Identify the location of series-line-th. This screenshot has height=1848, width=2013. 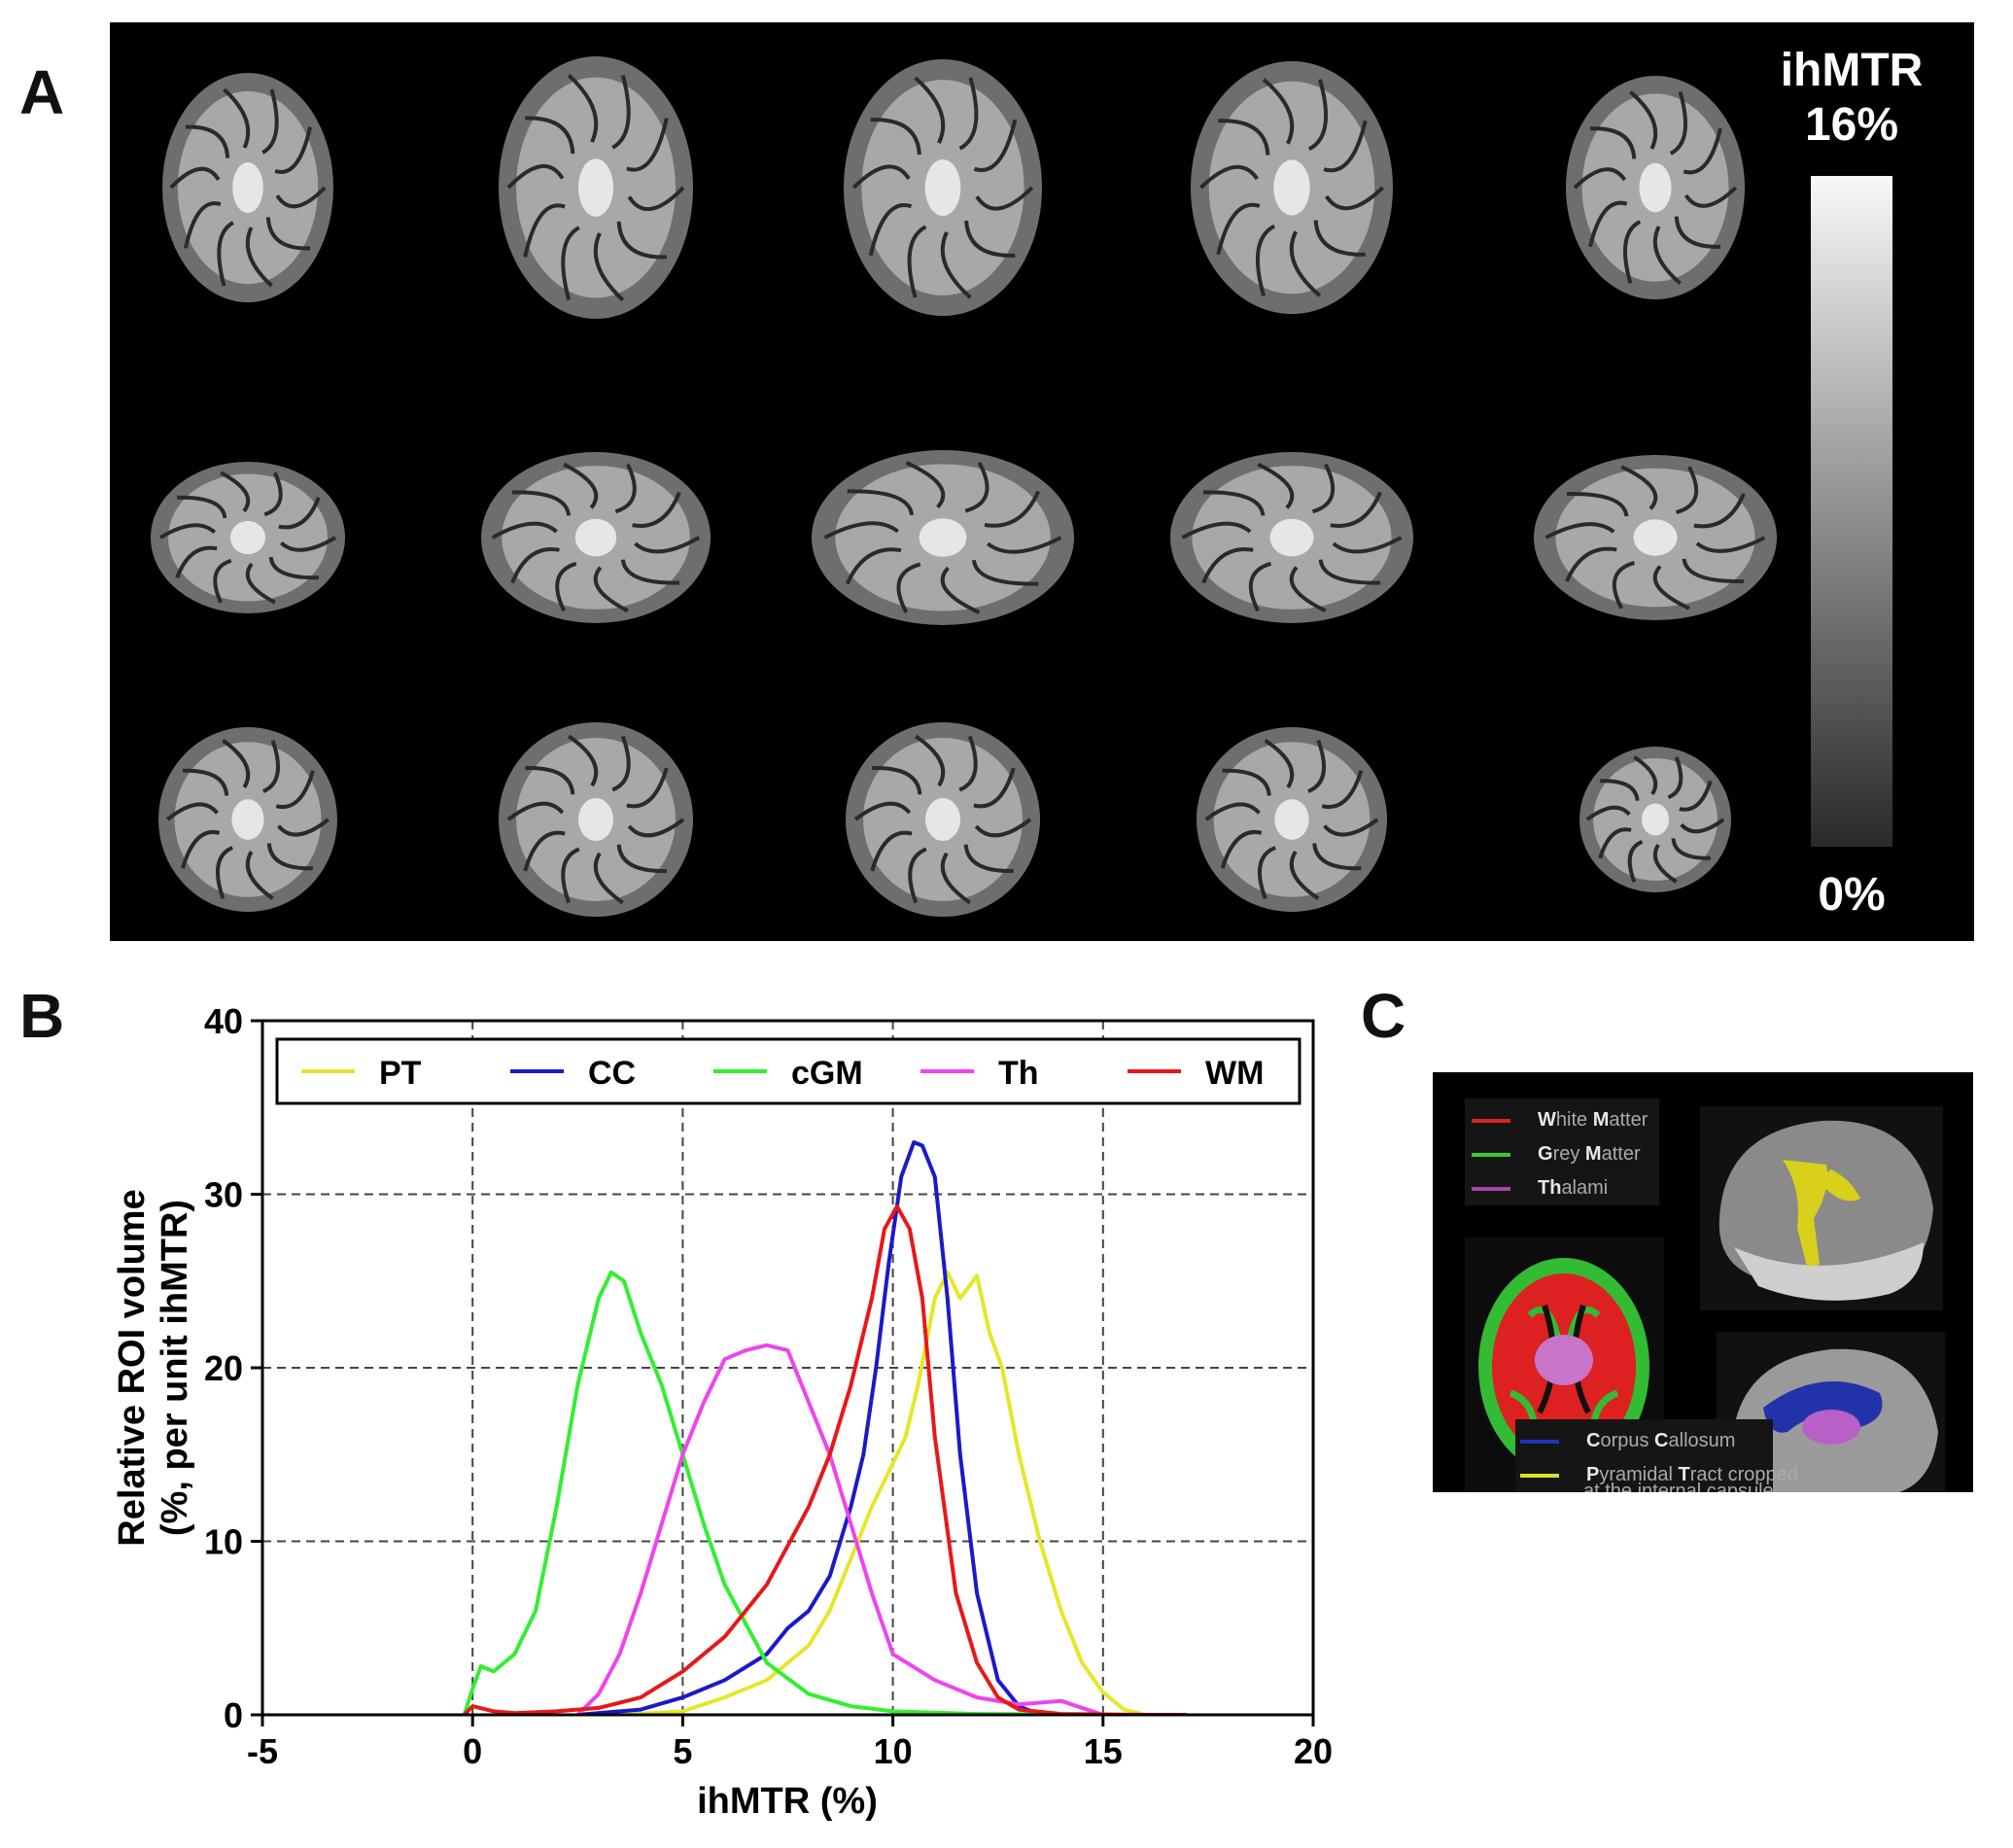
(839, 1528).